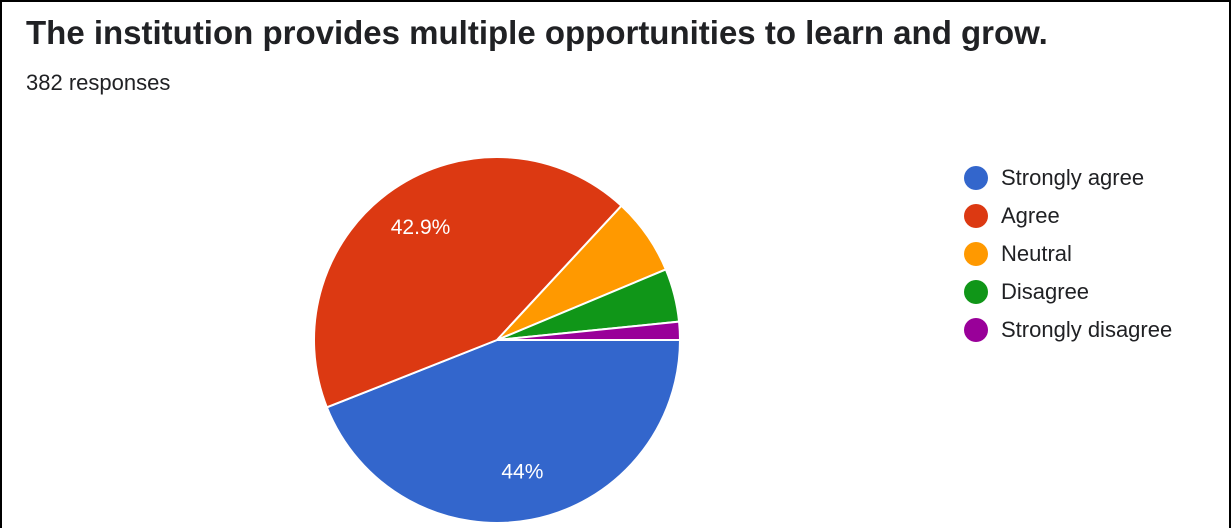 This screenshot has width=1231, height=528. Describe the element at coordinates (976, 254) in the screenshot. I see `legend-swatch-neutral` at that location.